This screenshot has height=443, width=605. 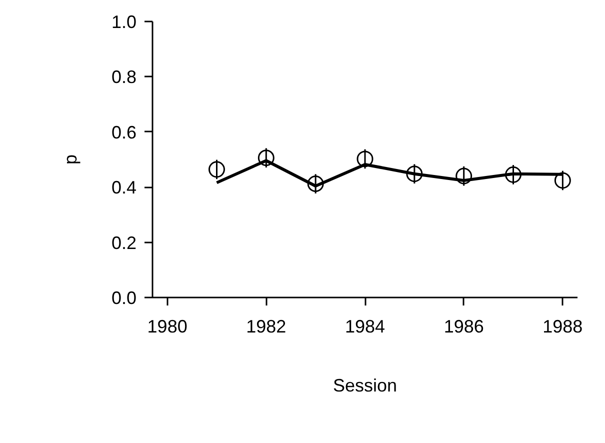 What do you see at coordinates (124, 132) in the screenshot?
I see `y-tick-label: 0.6` at bounding box center [124, 132].